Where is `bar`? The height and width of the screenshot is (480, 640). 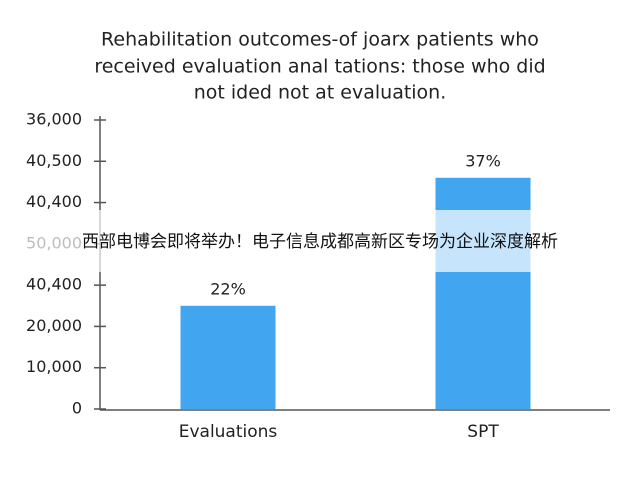 bar is located at coordinates (228, 357).